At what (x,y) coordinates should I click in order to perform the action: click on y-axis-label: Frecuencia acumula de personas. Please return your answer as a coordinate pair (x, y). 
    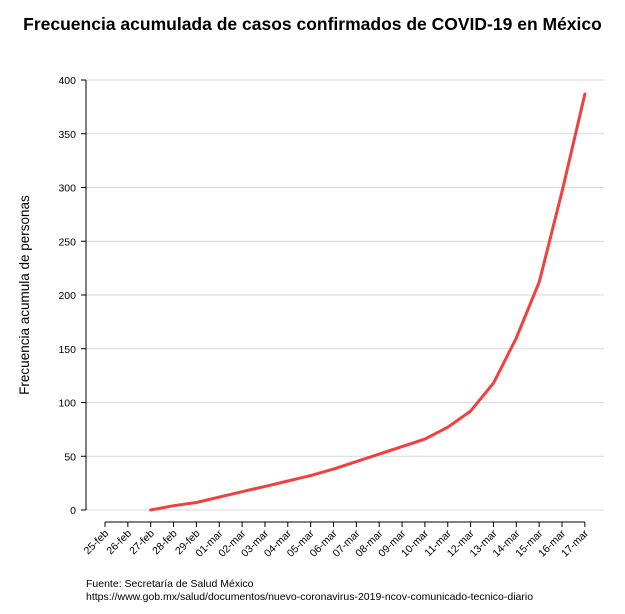
    Looking at the image, I should click on (24, 295).